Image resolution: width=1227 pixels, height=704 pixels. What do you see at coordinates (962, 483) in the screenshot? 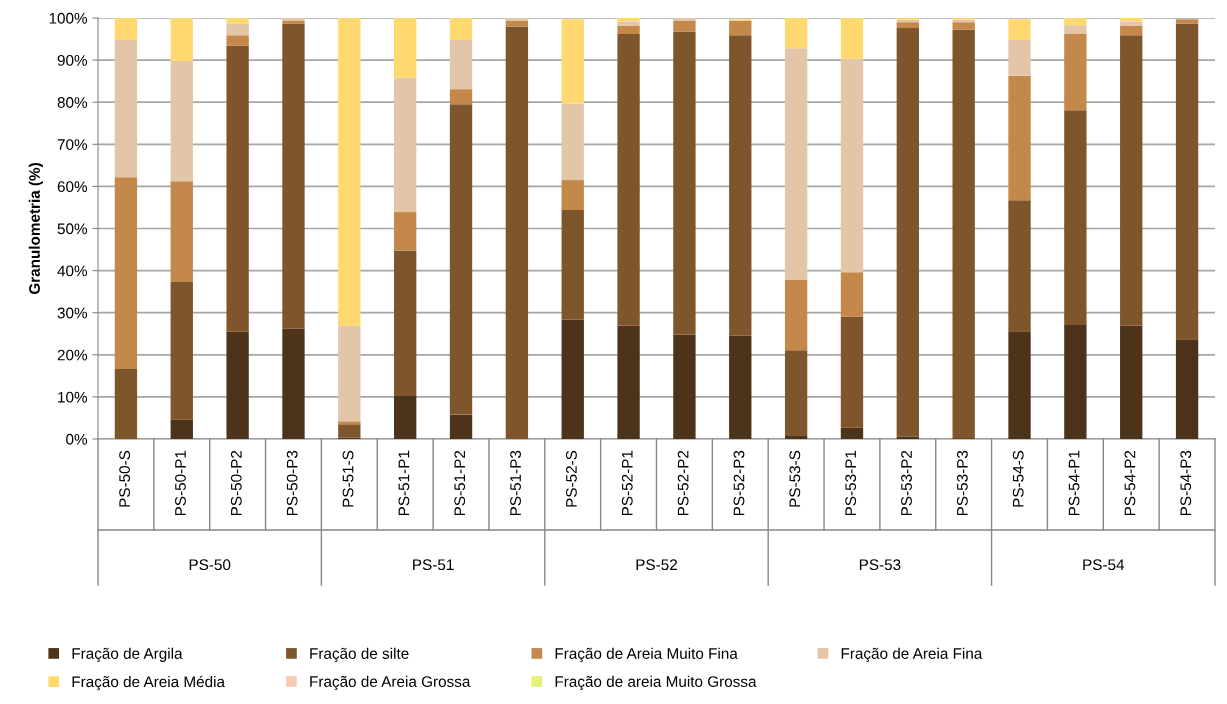
I see `x-tick-label: PS-53-P3` at bounding box center [962, 483].